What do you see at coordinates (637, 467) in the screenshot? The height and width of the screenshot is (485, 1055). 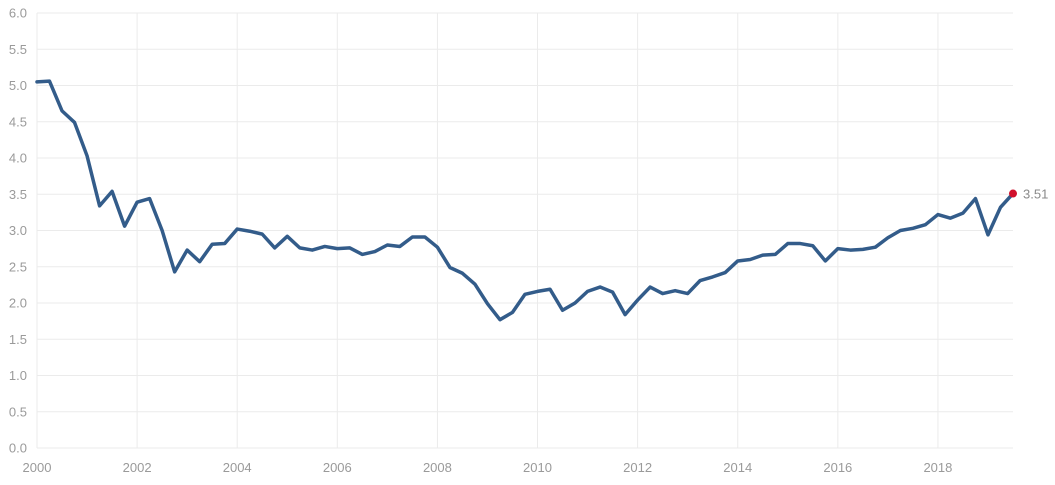 I see `x-tick-label: 2012` at bounding box center [637, 467].